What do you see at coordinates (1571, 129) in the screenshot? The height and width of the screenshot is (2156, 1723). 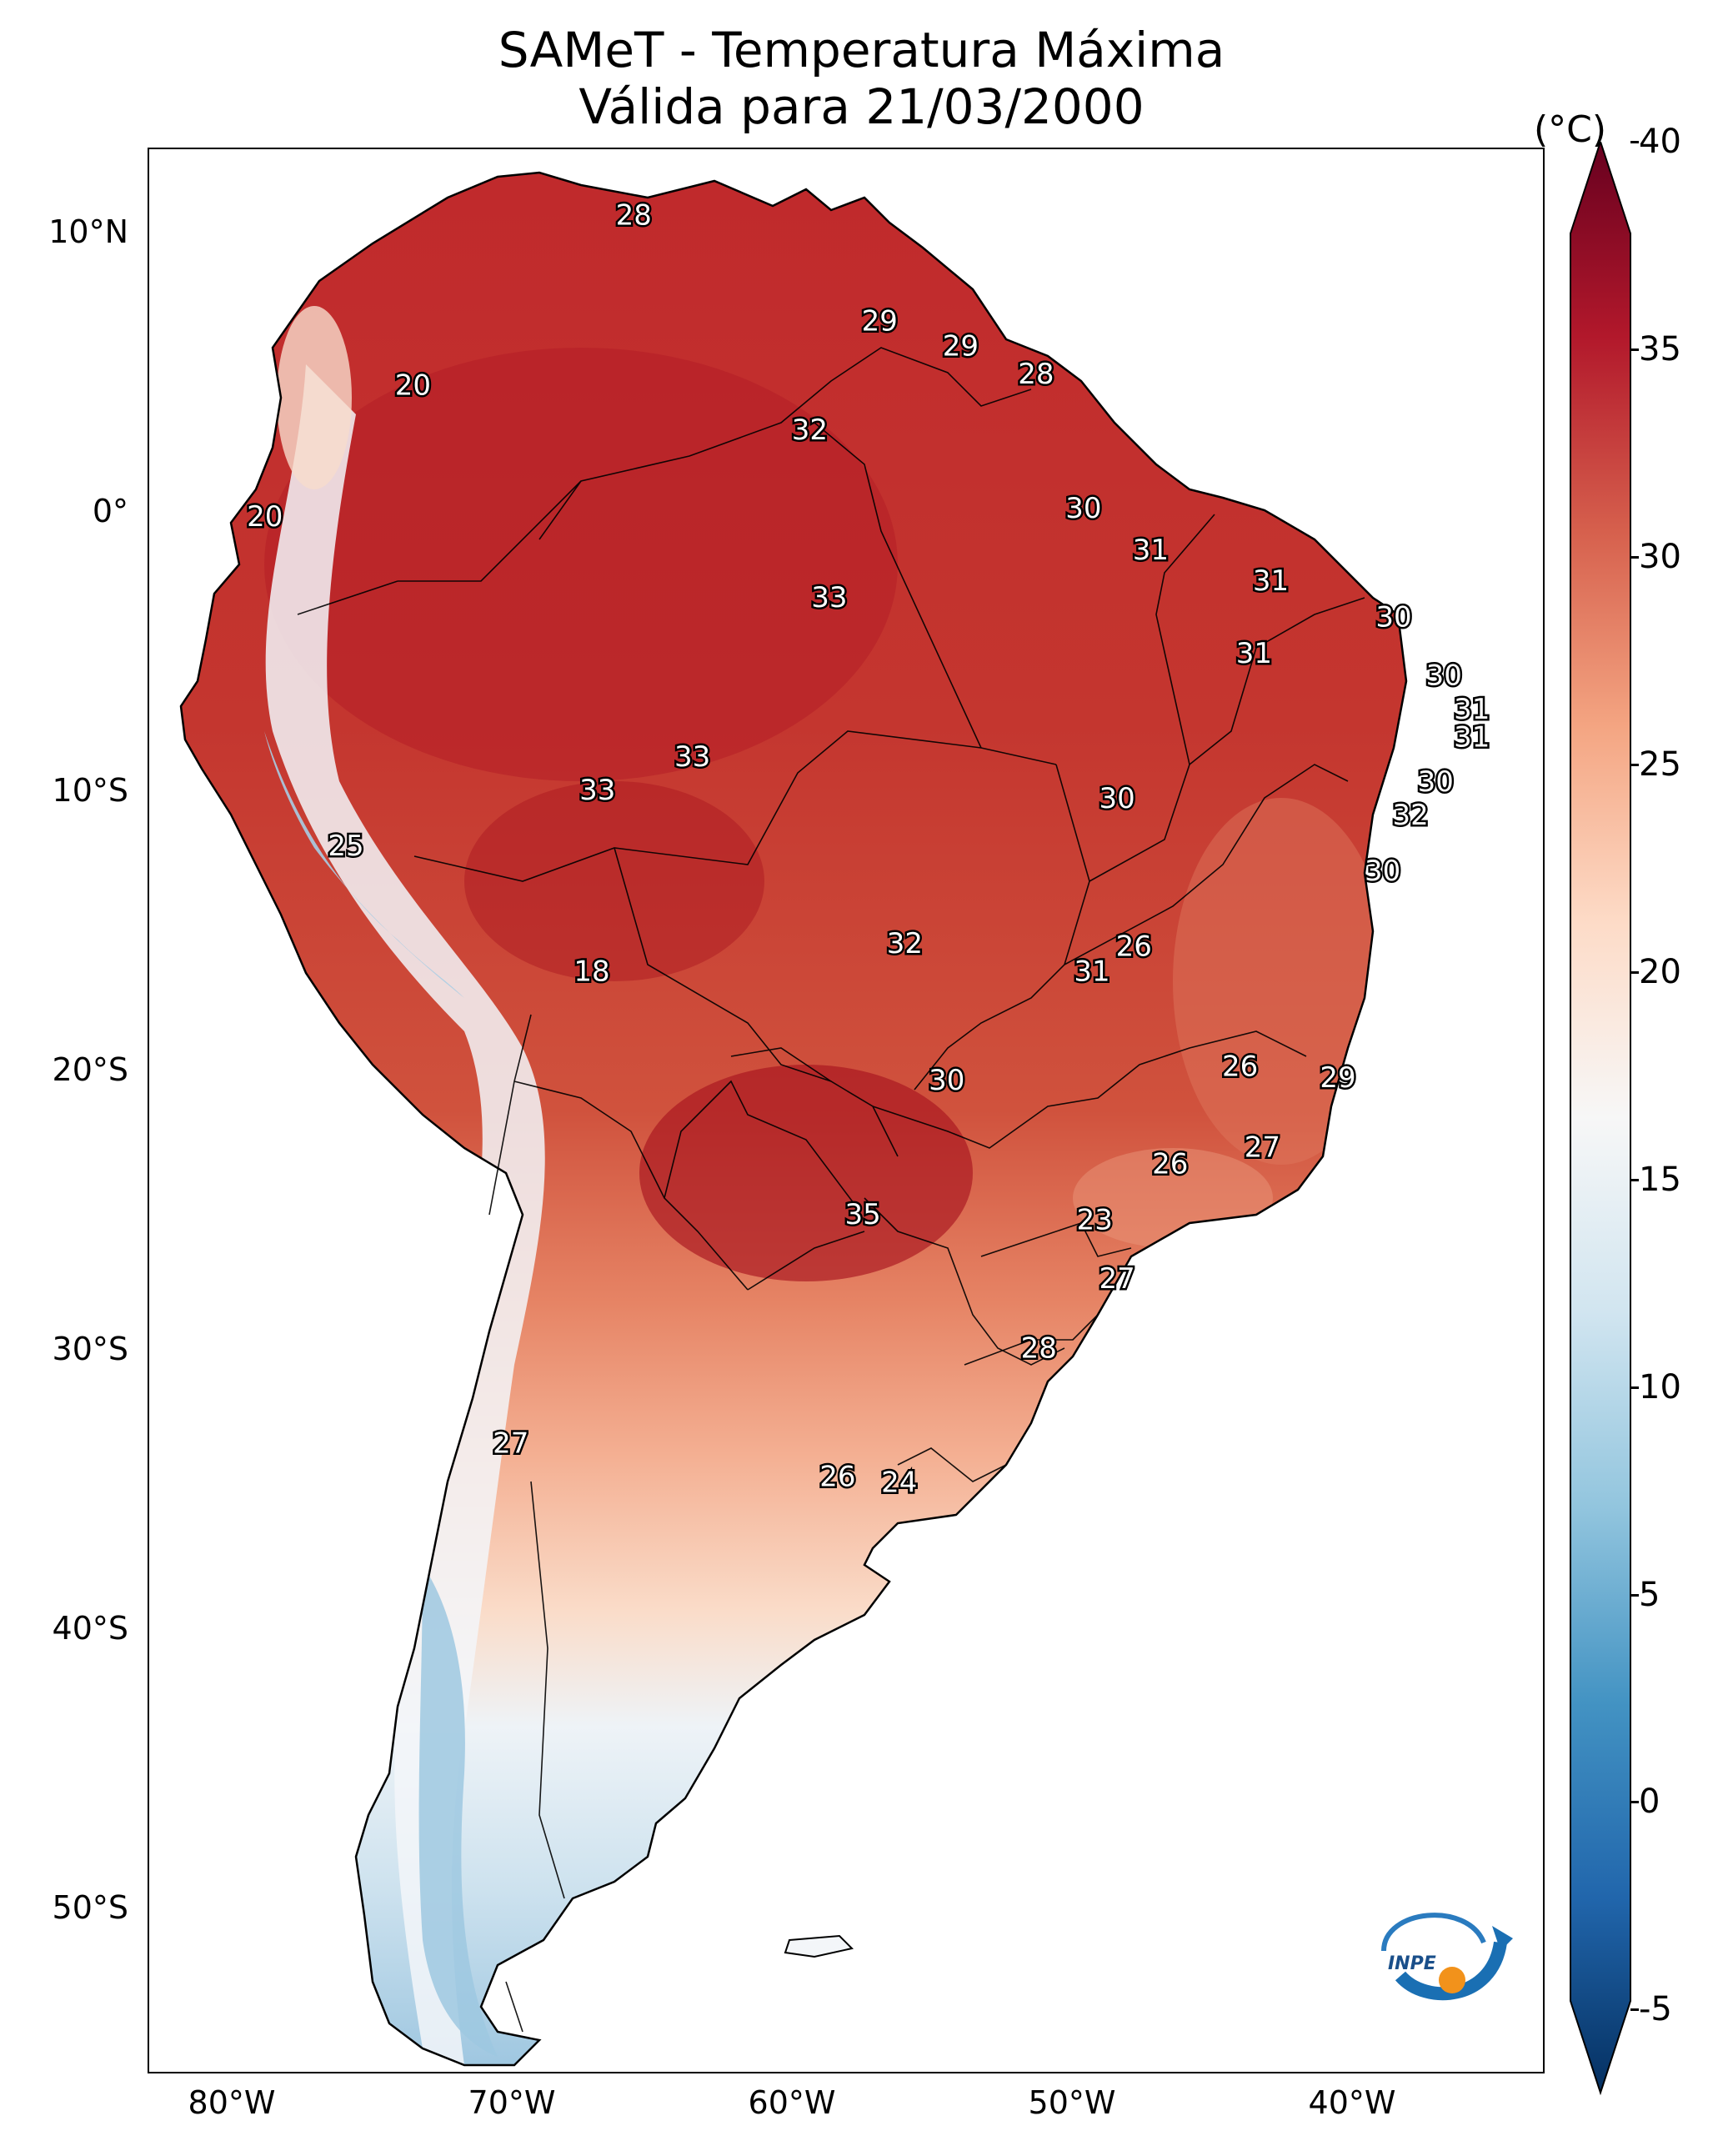 I see `colorbar-unit: (°C)` at bounding box center [1571, 129].